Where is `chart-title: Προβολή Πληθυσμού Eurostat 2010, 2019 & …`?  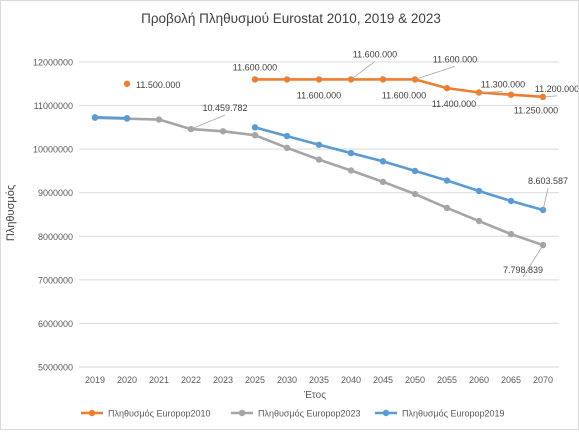 chart-title: Προβολή Πληθυσμού Eurostat 2010, 2019 & … is located at coordinates (291, 18).